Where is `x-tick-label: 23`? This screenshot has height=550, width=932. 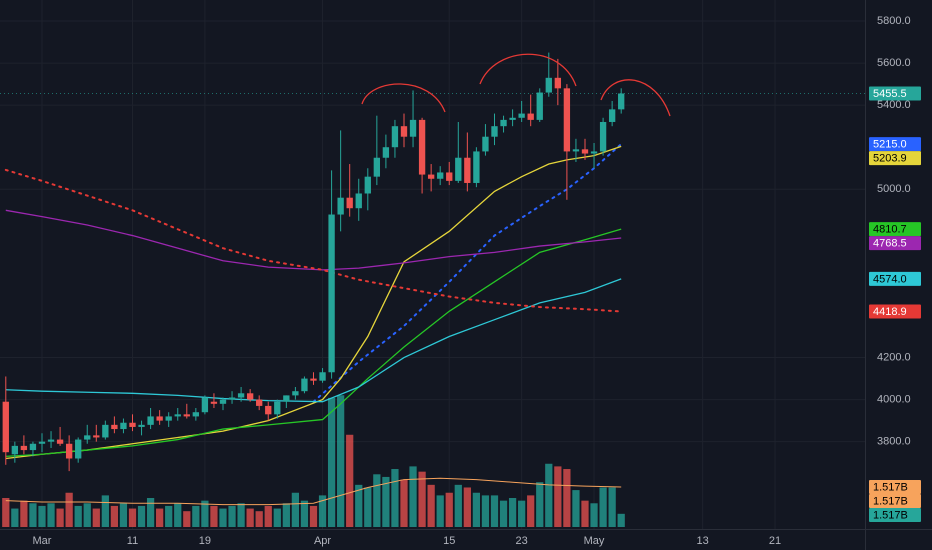 x-tick-label: 23 is located at coordinates (522, 541).